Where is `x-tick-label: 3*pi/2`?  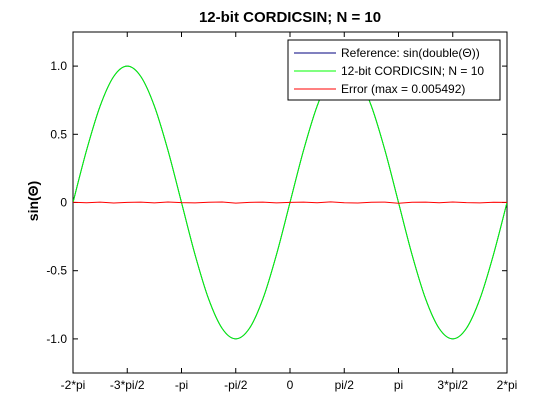 x-tick-label: 3*pi/2 is located at coordinates (452, 385).